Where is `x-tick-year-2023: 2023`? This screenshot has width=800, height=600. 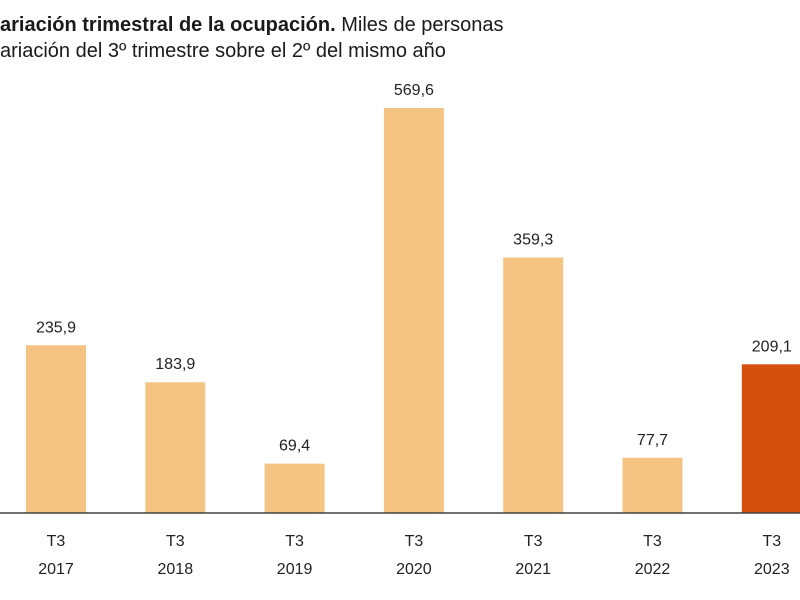
x-tick-year-2023: 2023 is located at coordinates (772, 569).